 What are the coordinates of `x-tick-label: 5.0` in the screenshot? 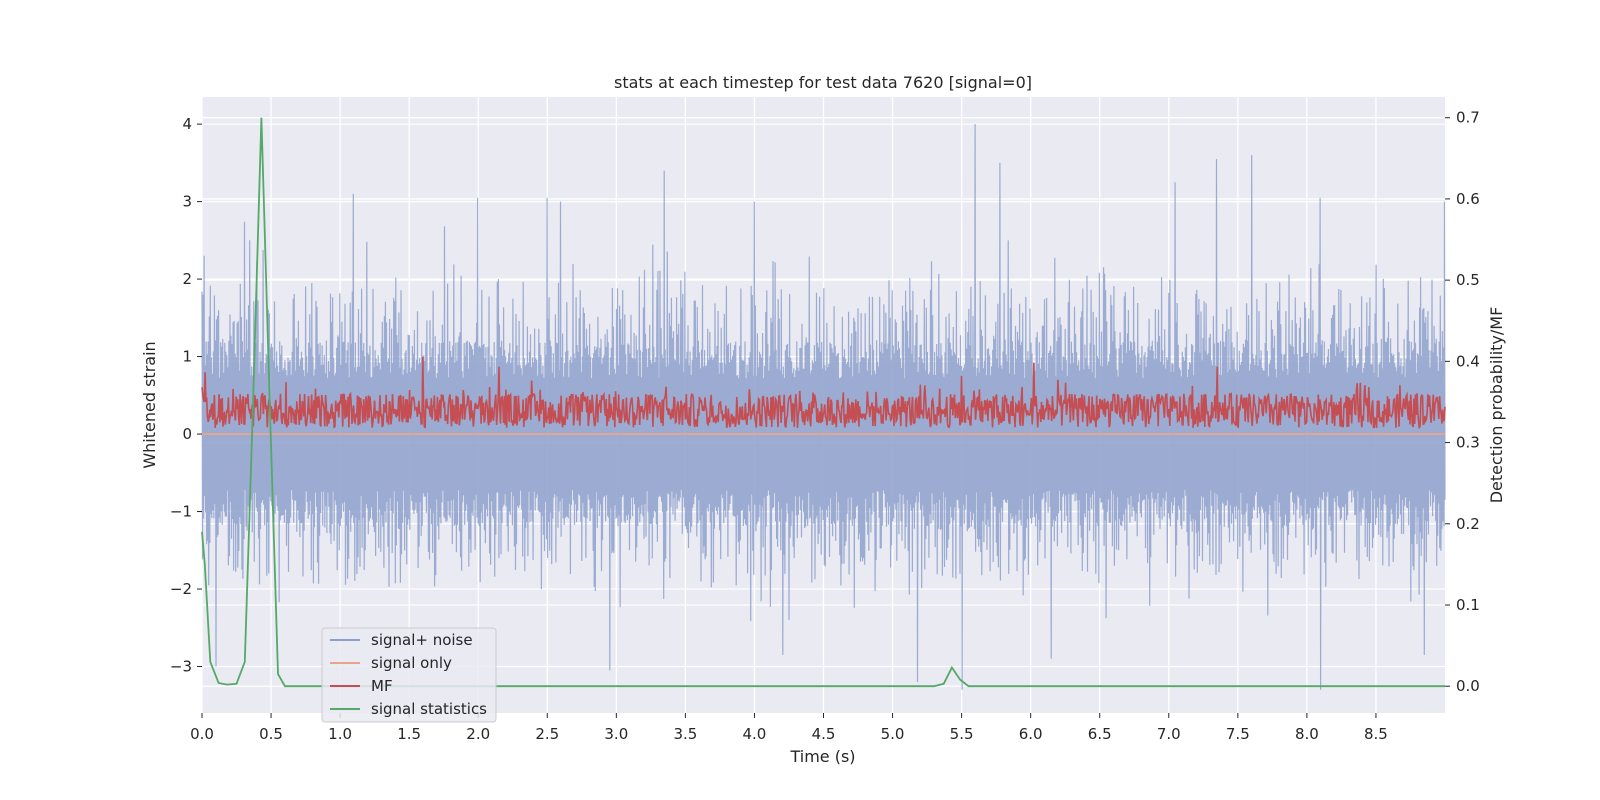 It's located at (893, 734).